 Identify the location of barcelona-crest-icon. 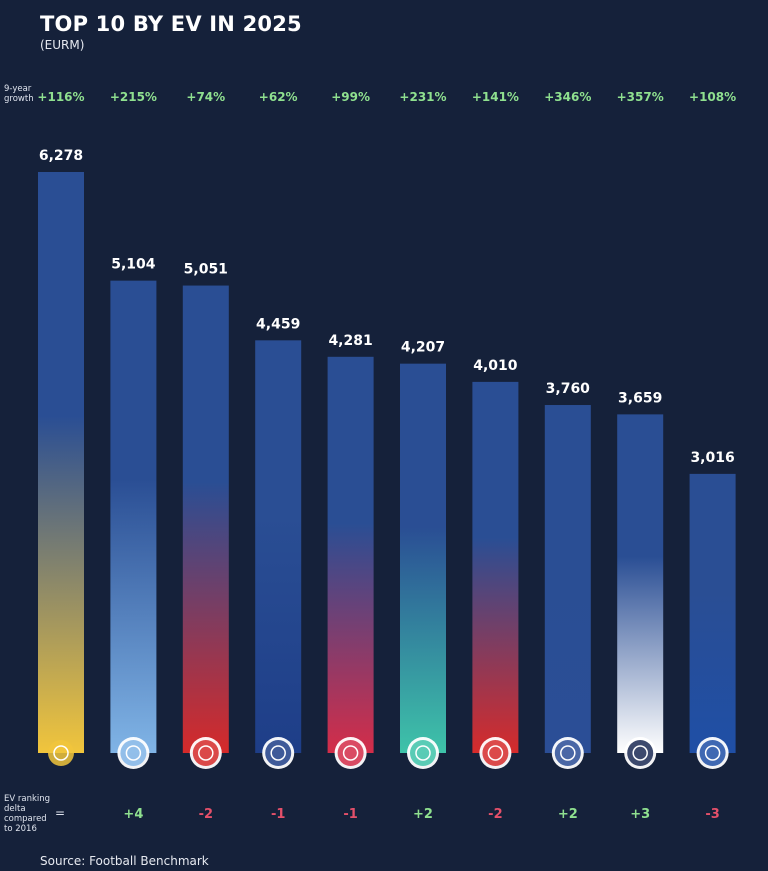
(278, 753).